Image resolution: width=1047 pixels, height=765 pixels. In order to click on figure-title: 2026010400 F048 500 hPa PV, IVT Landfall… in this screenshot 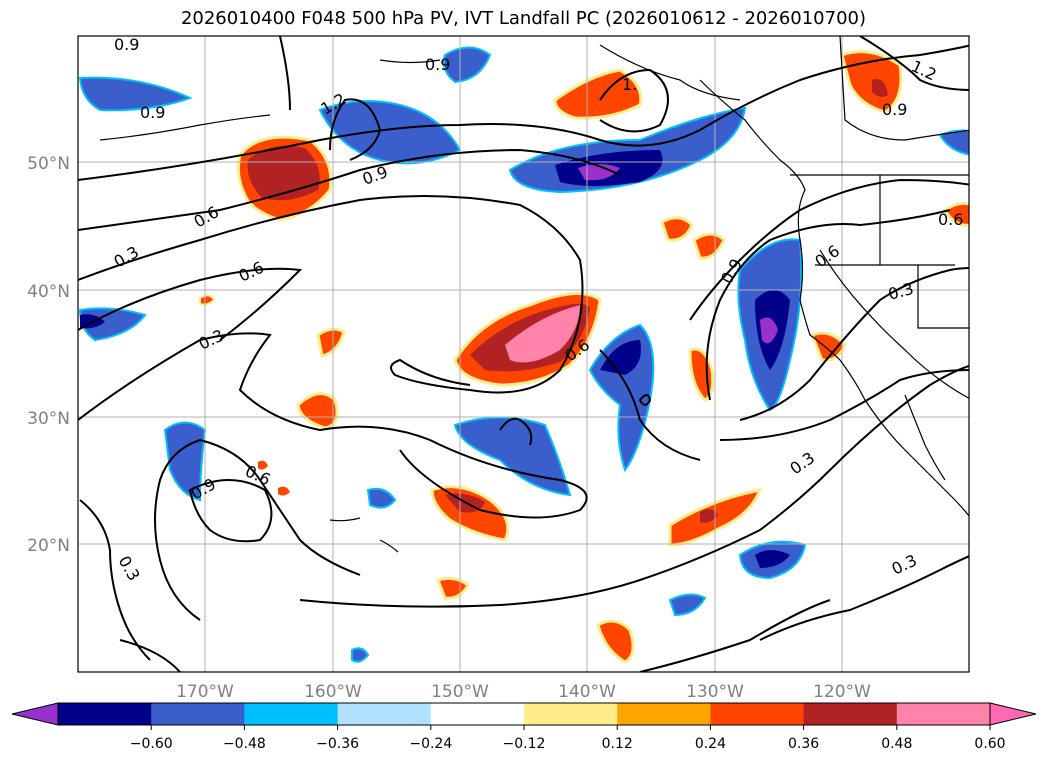, I will do `click(523, 18)`.